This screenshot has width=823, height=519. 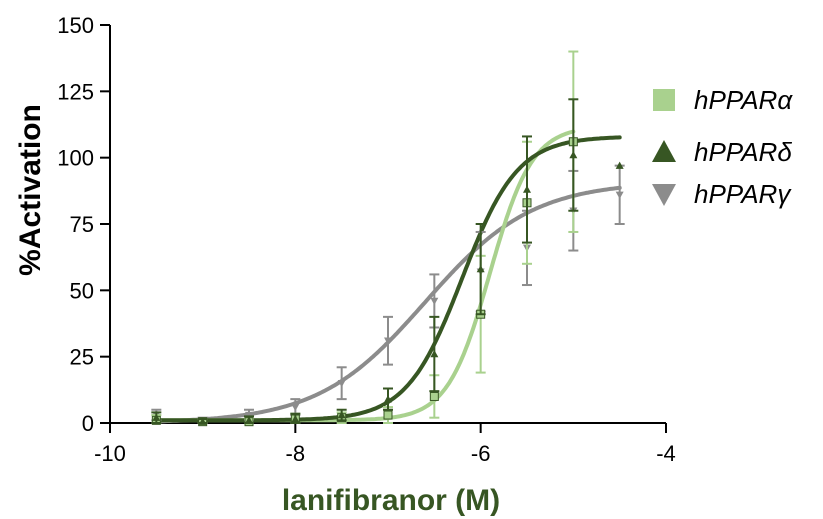 What do you see at coordinates (296, 453) in the screenshot?
I see `x-tick-label: -8` at bounding box center [296, 453].